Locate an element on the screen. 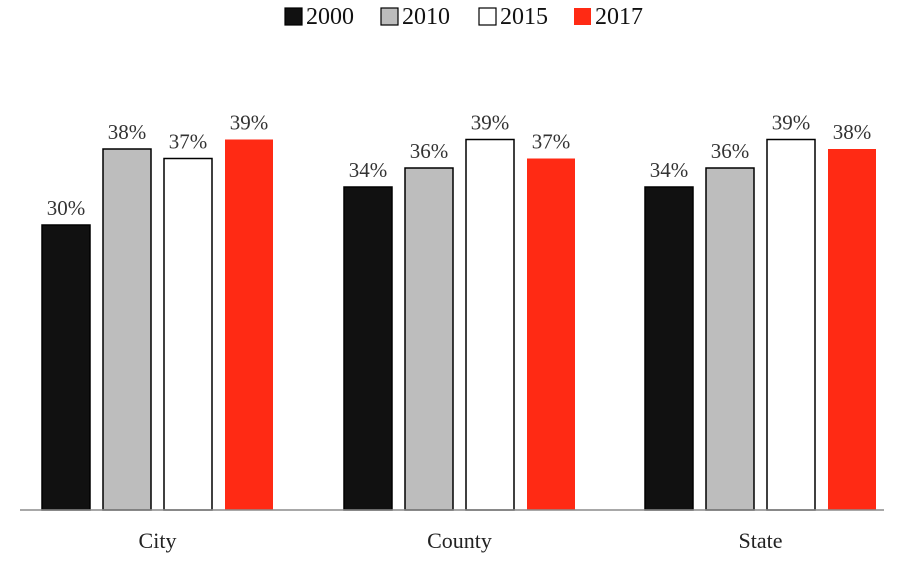 The width and height of the screenshot is (902, 561). bar-city-2015 is located at coordinates (188, 334).